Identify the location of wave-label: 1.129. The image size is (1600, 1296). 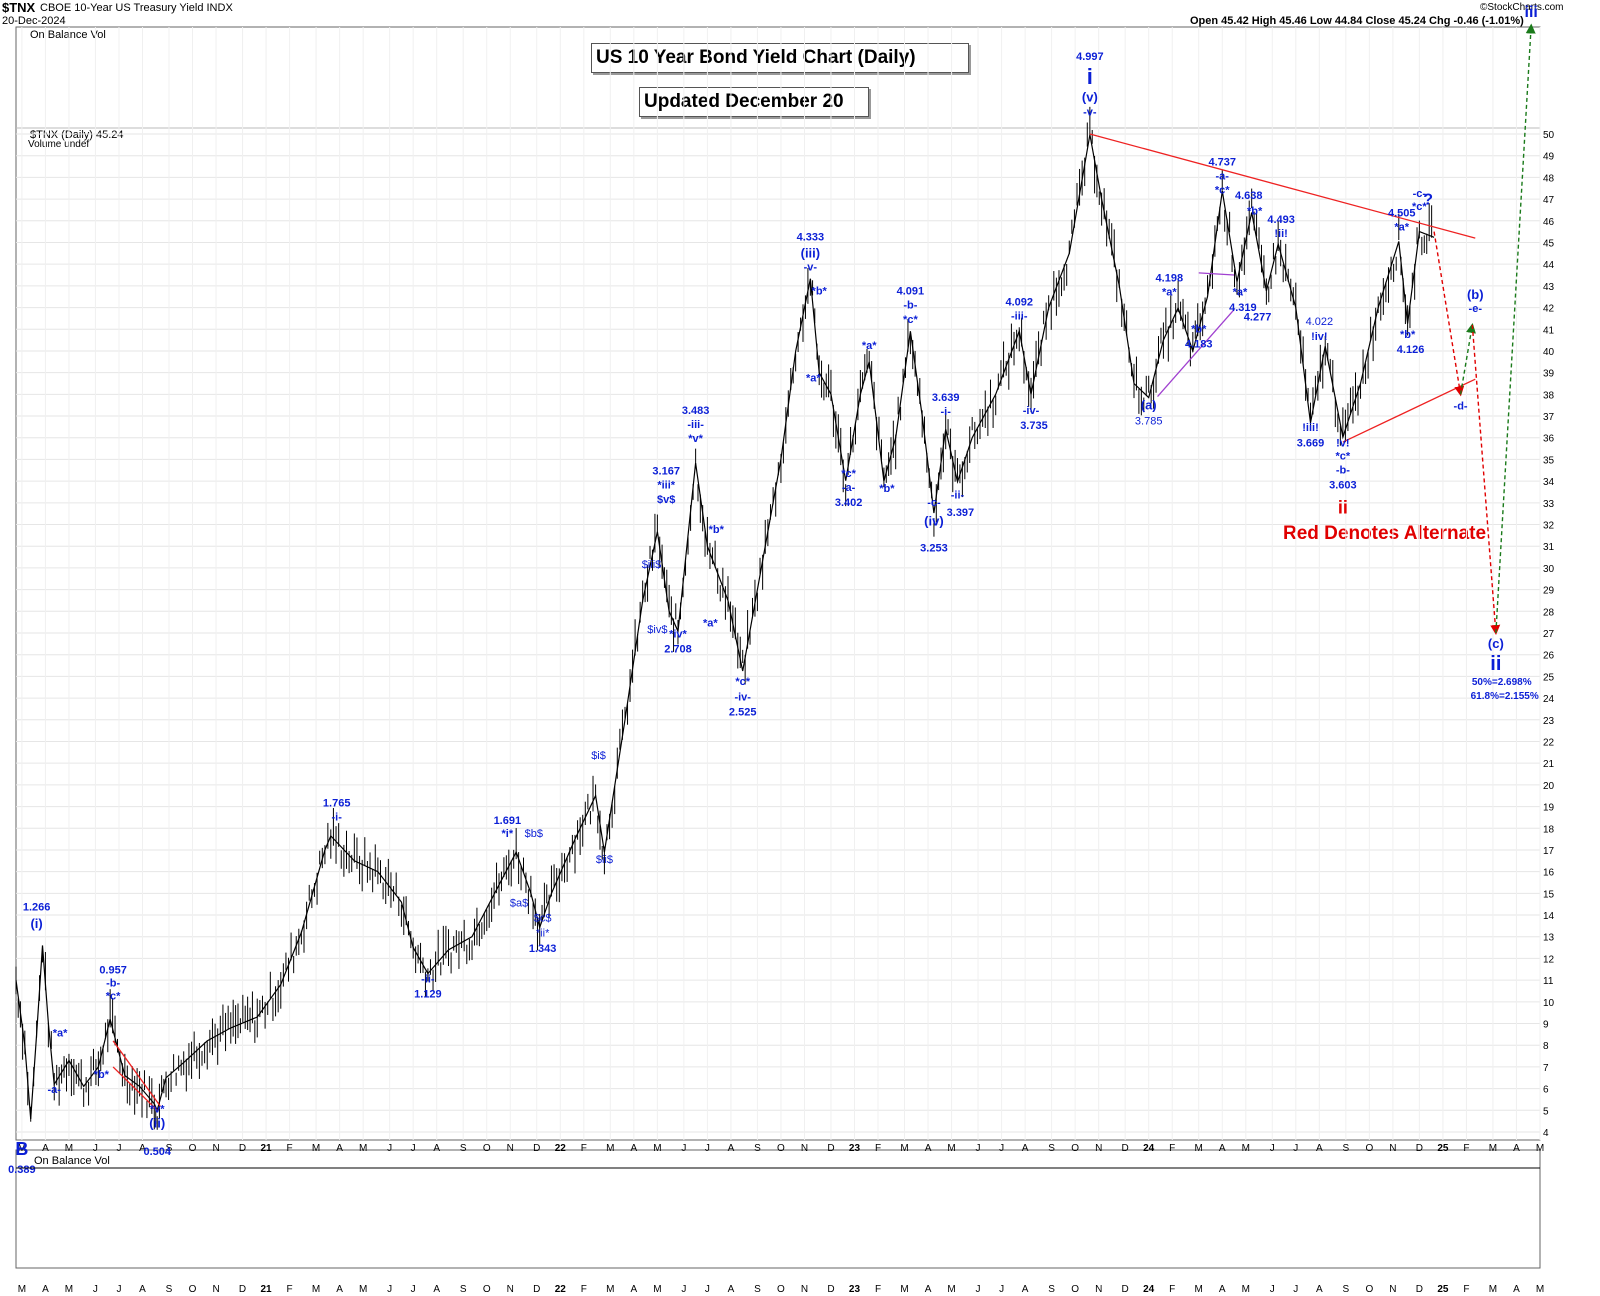
(428, 994).